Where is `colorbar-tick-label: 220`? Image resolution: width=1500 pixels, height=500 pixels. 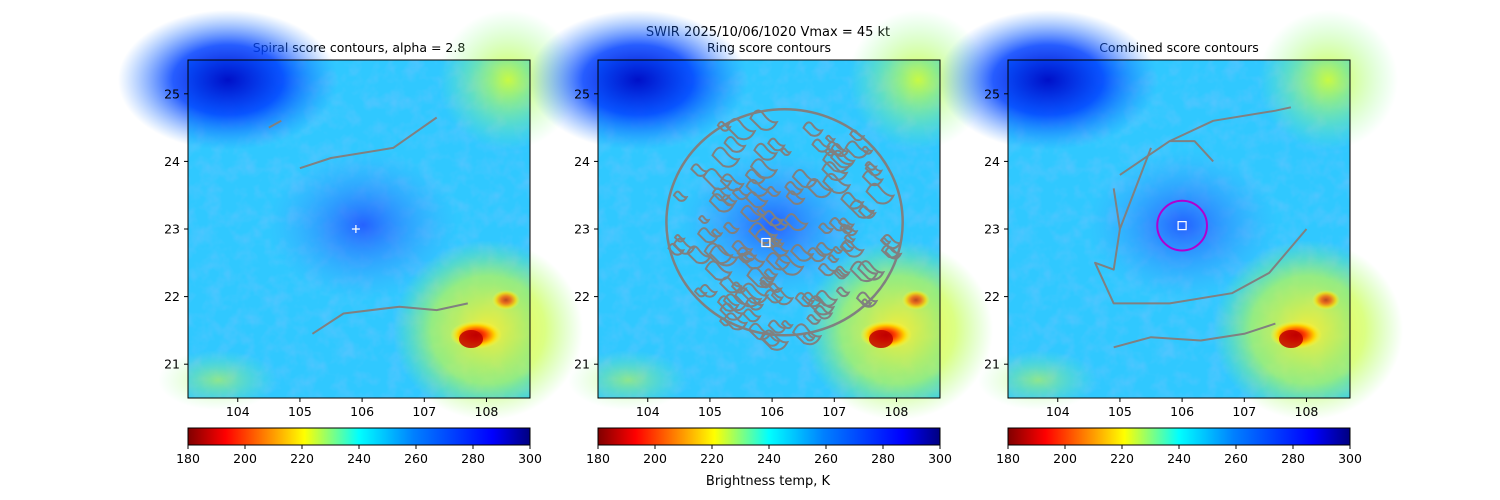 colorbar-tick-label: 220 is located at coordinates (1122, 458).